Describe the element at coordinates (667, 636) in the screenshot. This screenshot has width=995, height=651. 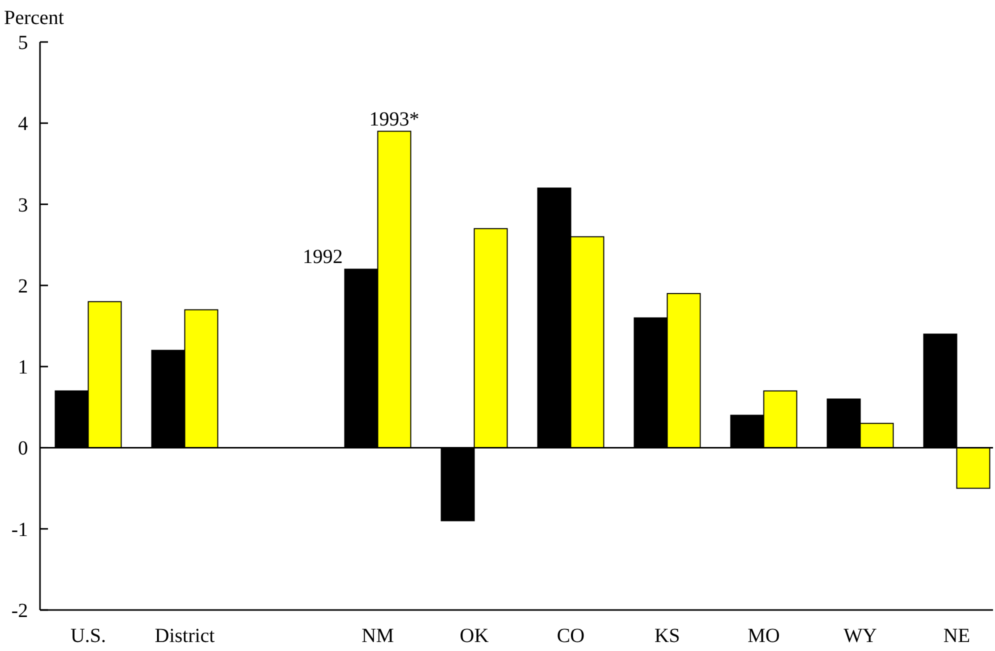
I see `x-tick-label: KS` at that location.